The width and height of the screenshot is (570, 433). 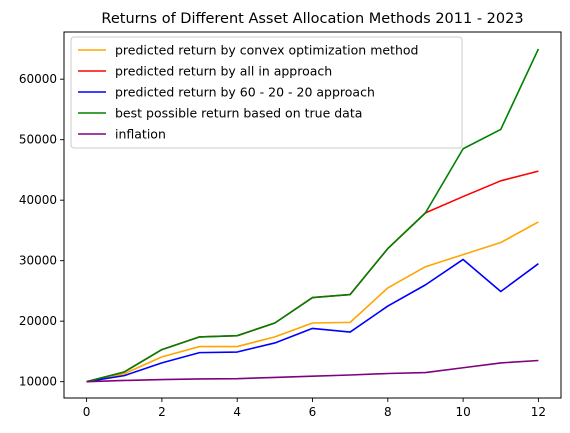 I want to click on y-tick-label: 60000, so click(x=38, y=79).